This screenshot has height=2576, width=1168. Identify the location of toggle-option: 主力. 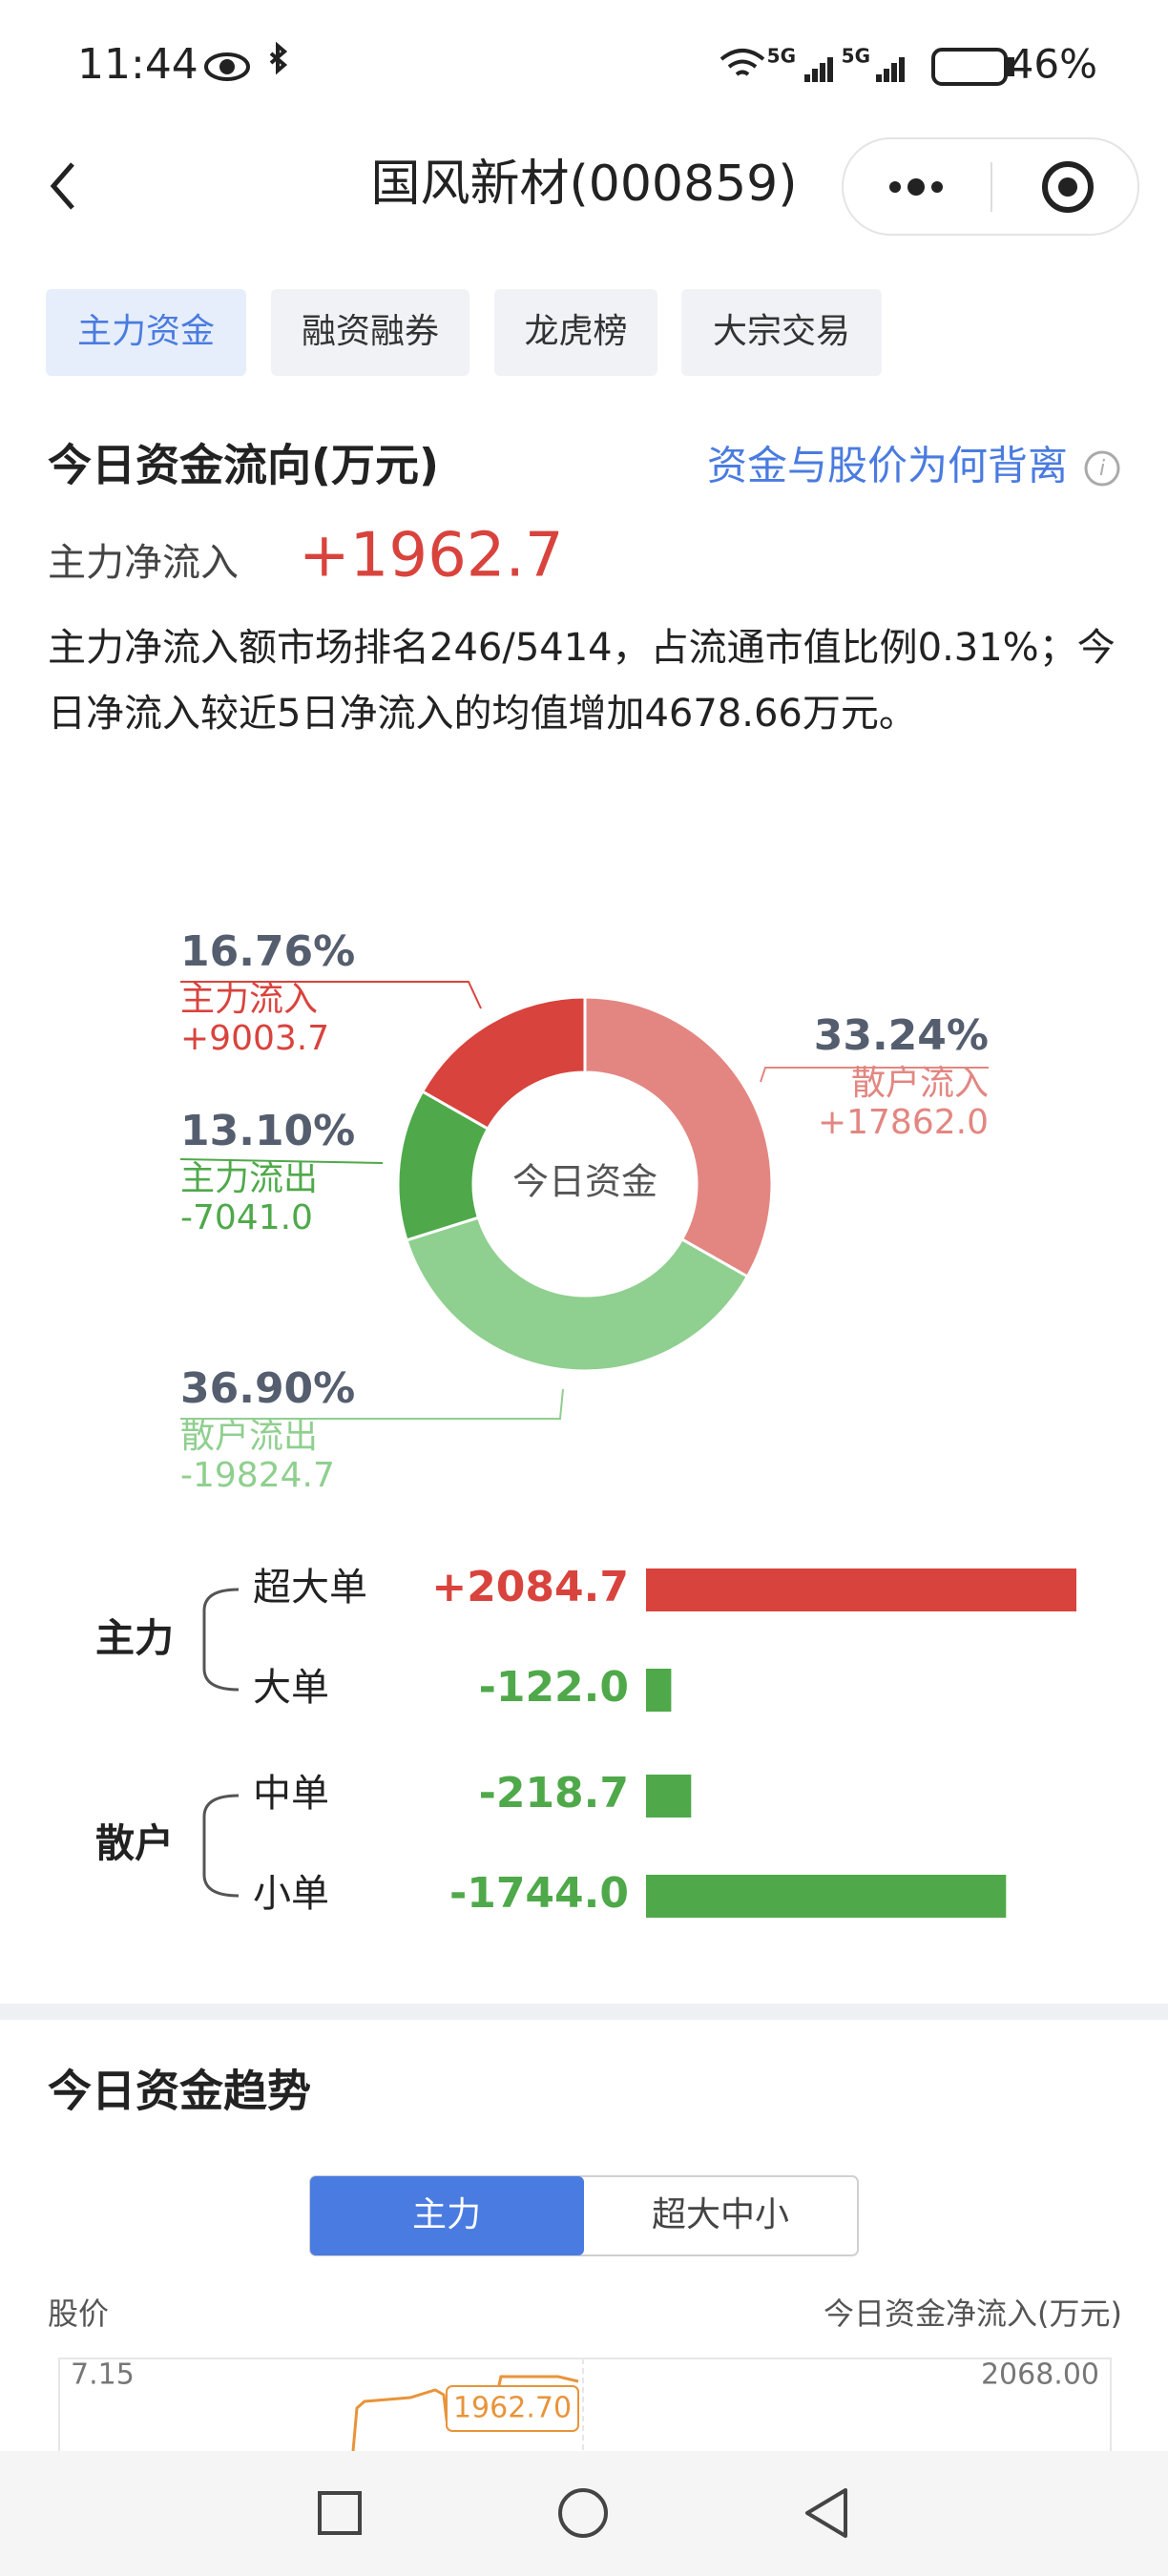
(446, 2214).